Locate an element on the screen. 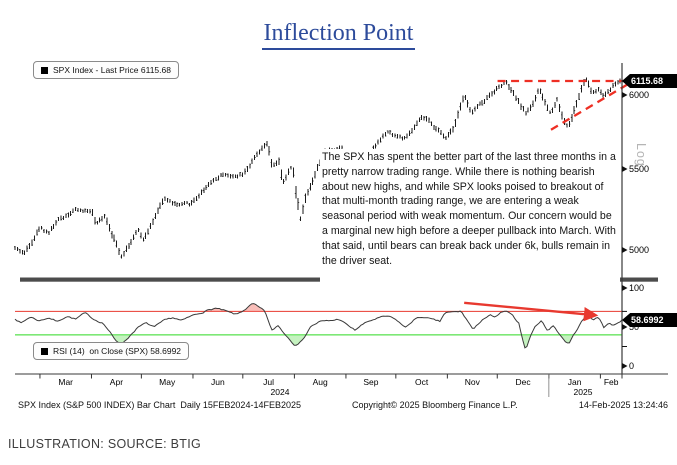 The width and height of the screenshot is (677, 465). price-legend: SPX Index - Last Price 6115.68 is located at coordinates (106, 70).